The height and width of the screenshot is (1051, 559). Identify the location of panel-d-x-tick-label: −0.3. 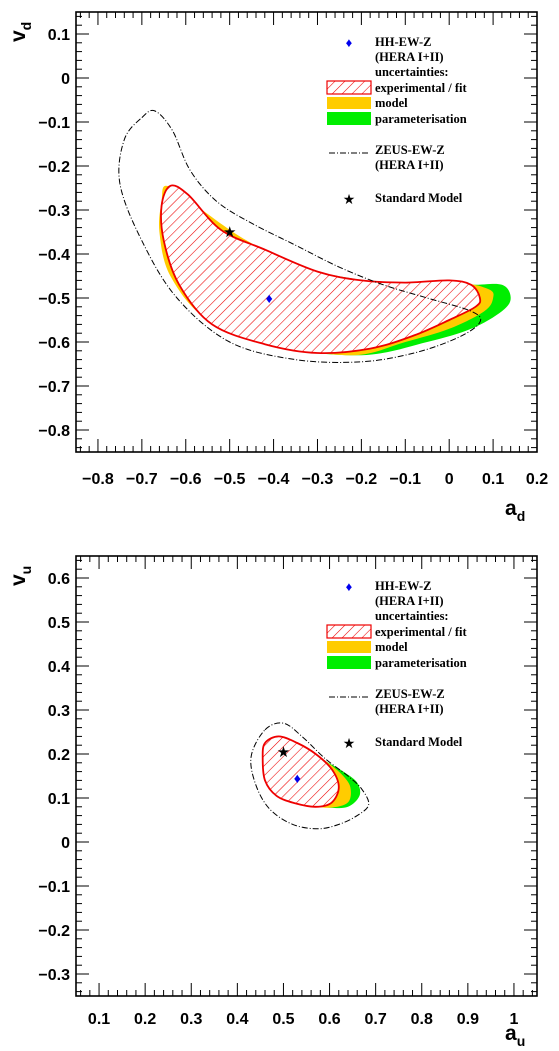
(318, 479).